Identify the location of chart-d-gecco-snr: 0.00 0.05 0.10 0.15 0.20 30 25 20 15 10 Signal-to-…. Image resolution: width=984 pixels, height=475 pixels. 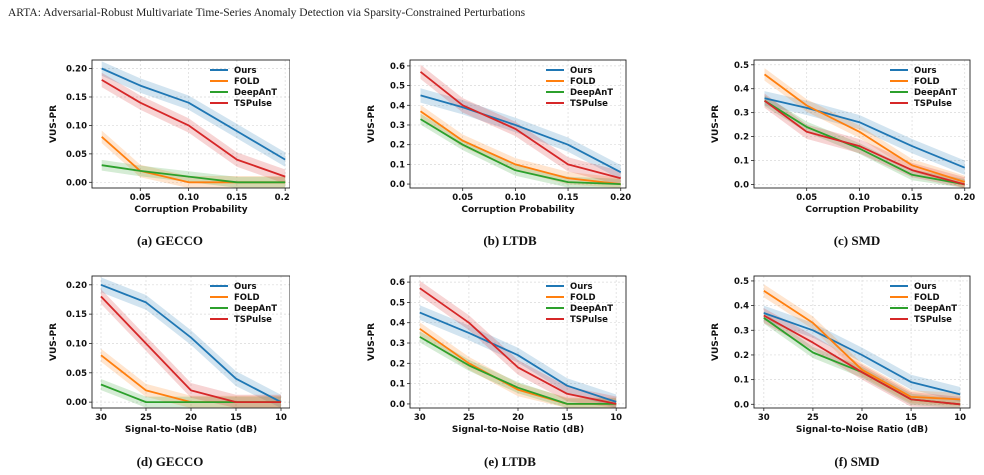
(169, 355).